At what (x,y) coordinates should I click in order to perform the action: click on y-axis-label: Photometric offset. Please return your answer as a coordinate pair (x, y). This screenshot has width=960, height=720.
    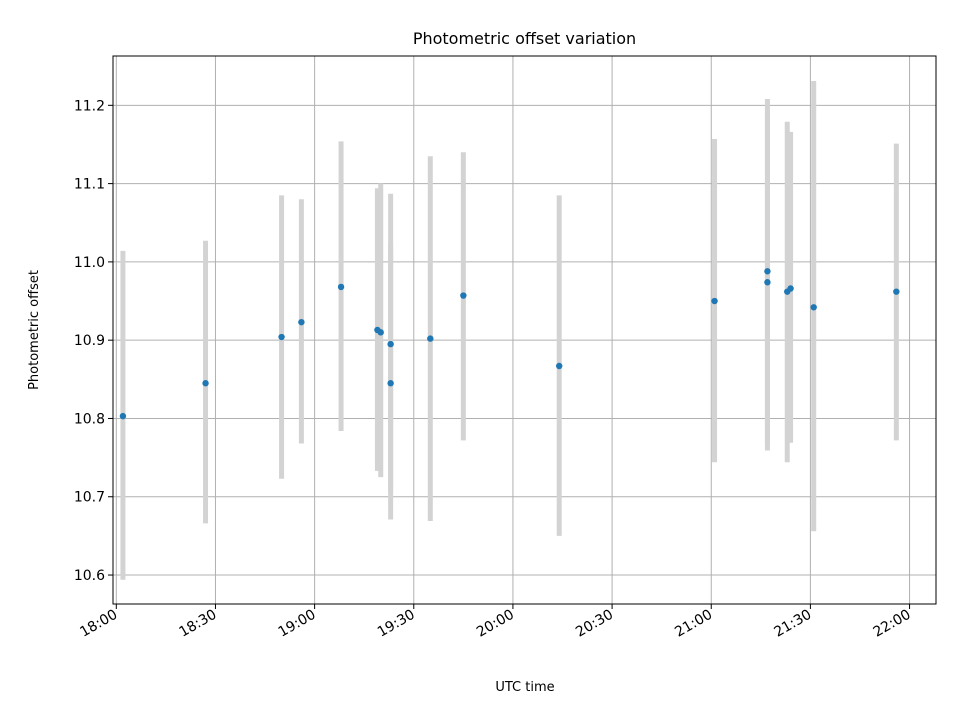
    Looking at the image, I should click on (34, 330).